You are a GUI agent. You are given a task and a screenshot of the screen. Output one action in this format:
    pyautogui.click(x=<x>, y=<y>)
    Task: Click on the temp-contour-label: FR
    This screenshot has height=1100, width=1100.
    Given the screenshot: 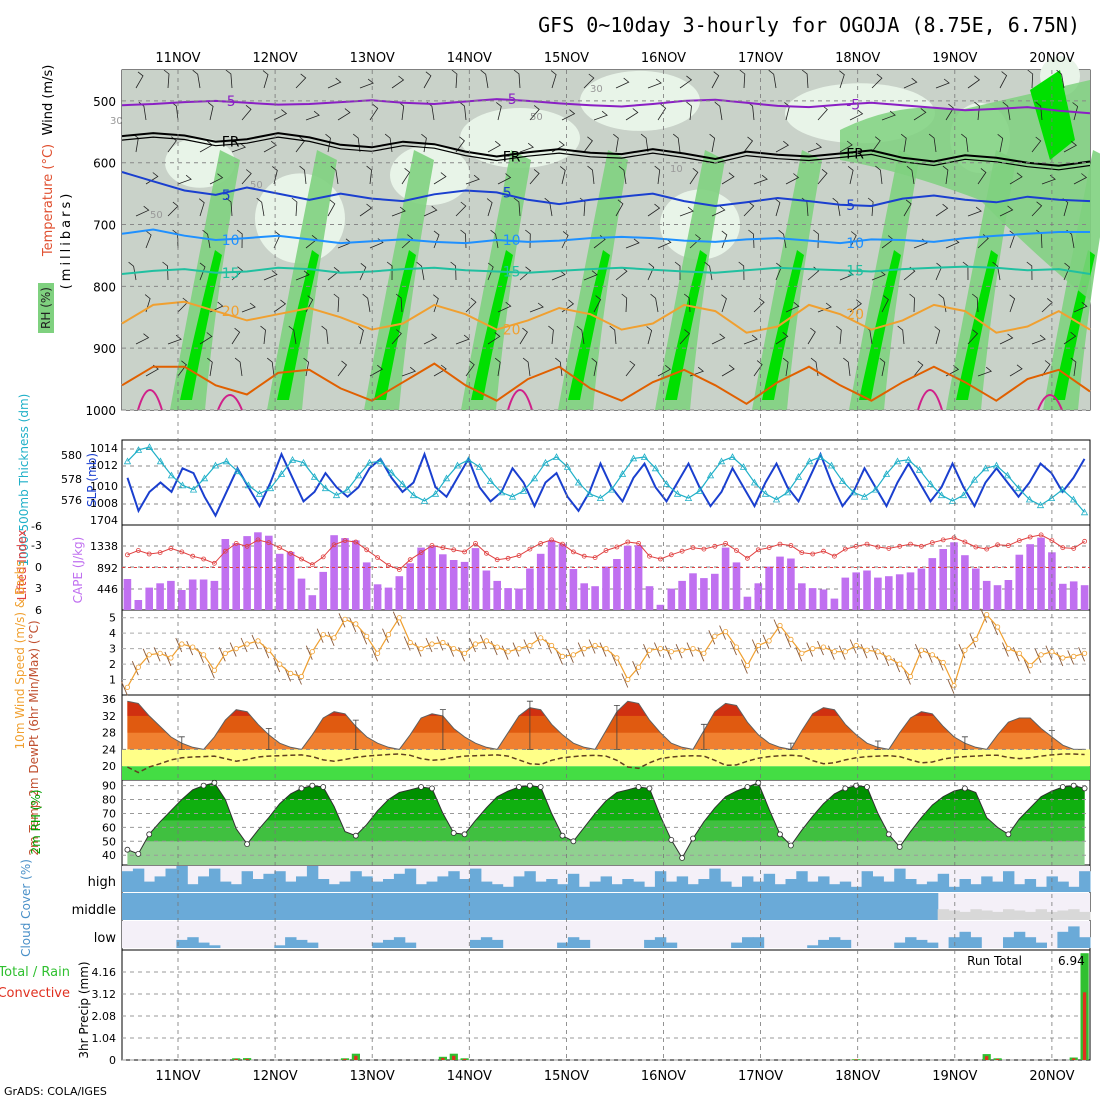 What is the action you would take?
    pyautogui.click(x=855, y=155)
    